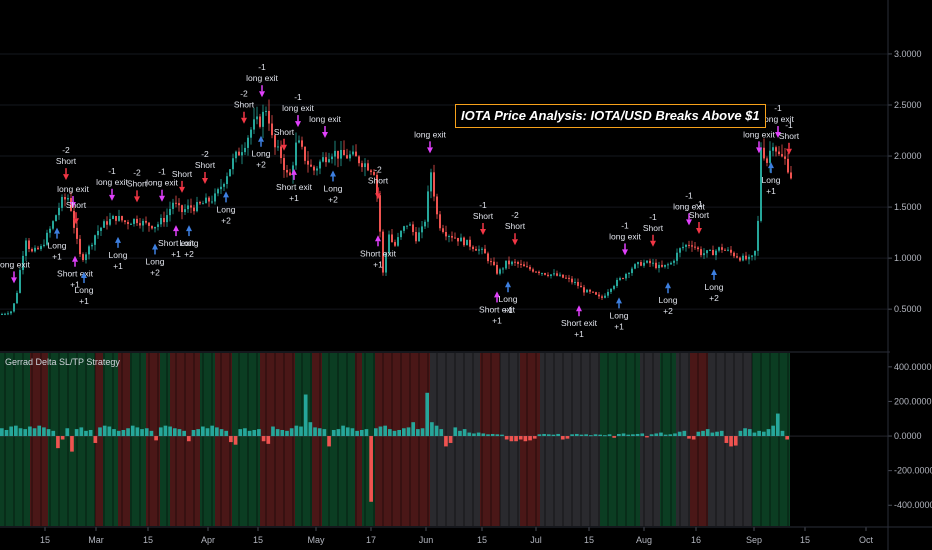 The width and height of the screenshot is (932, 550). What do you see at coordinates (189, 254) in the screenshot?
I see `signal-label: +2` at bounding box center [189, 254].